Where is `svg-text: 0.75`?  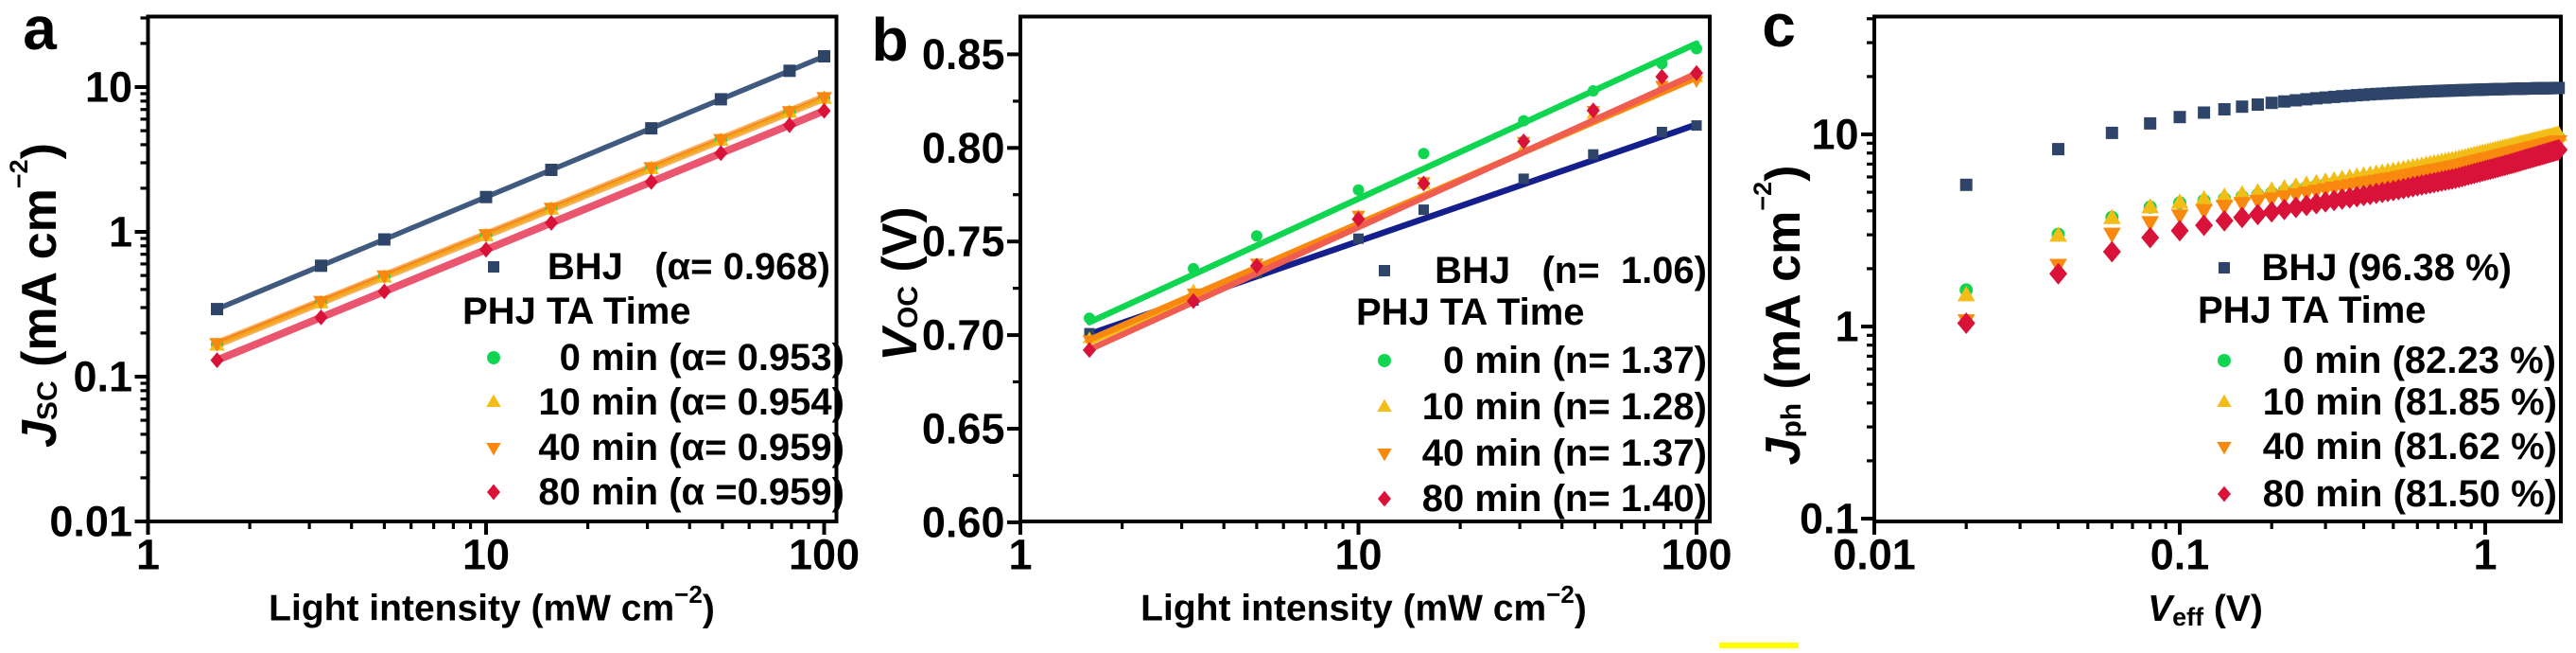
svg-text: 0.75 is located at coordinates (963, 242).